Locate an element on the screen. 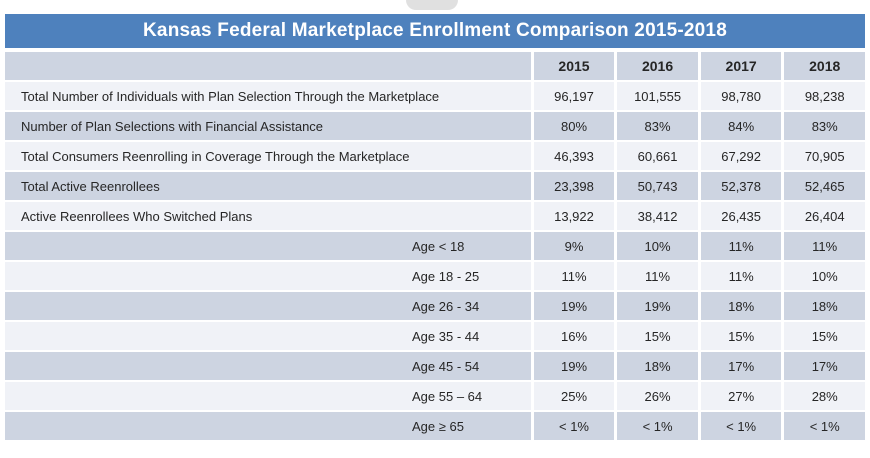 This screenshot has height=458, width=870. table-row: Age ≥ 65 < 1% < 1% < 1% < 1% is located at coordinates (435, 426).